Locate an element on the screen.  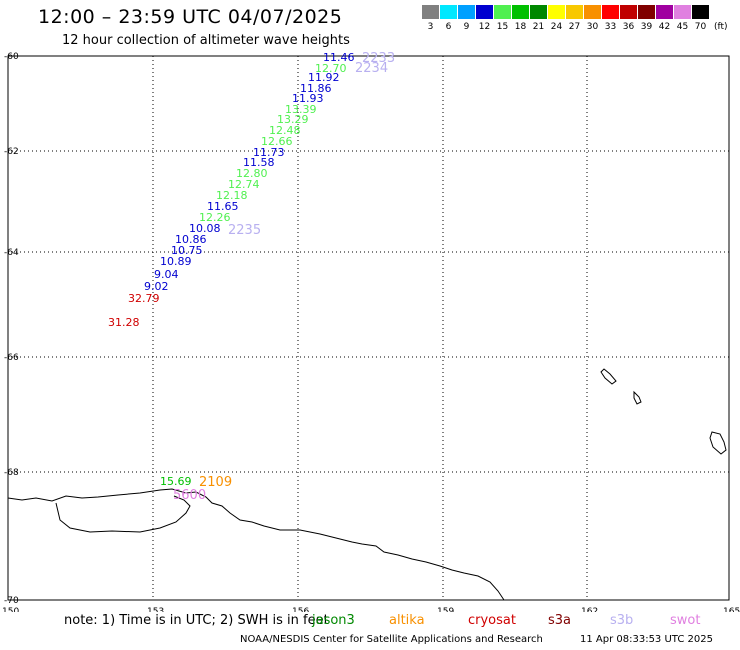
colorbar-label: 70 is located at coordinates (700, 27).